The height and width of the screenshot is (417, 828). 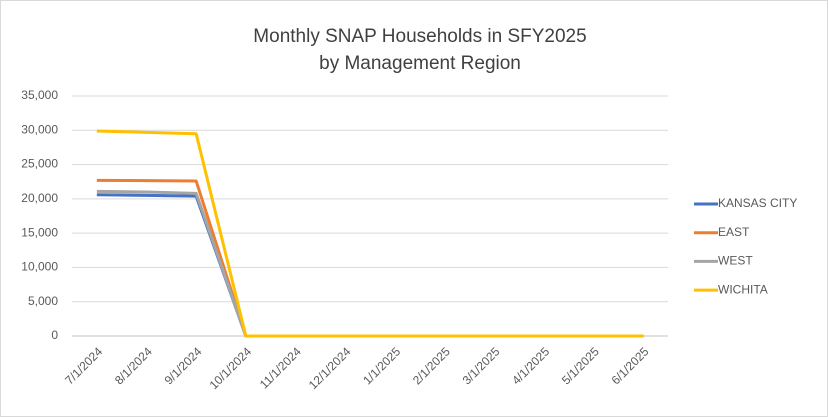 I want to click on chart-title: Monthly SNAP Households in SFY2025, so click(x=419, y=36).